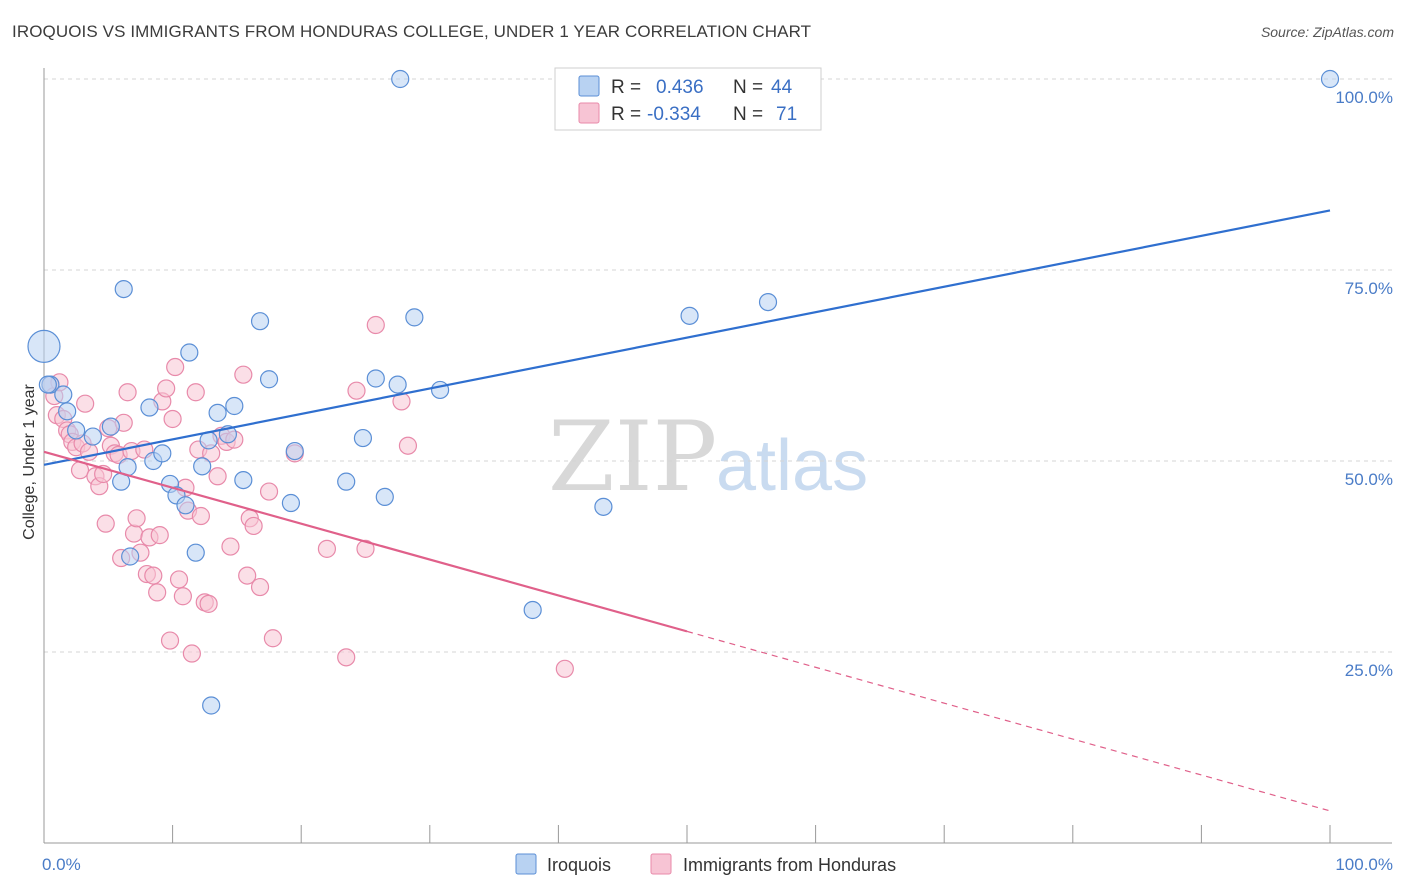 This screenshot has width=1406, height=892. Describe the element at coordinates (579, 865) in the screenshot. I see `bottom-legend-label-iroquois: Iroquois` at that location.